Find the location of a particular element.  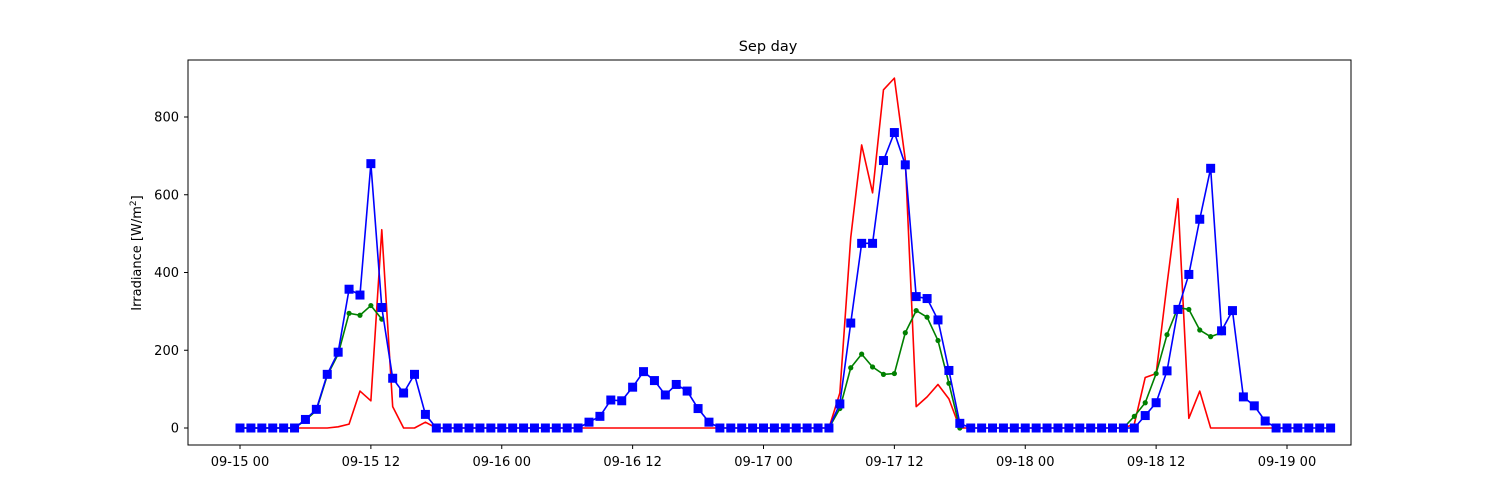

y-tick-label: 800 is located at coordinates (166, 118).